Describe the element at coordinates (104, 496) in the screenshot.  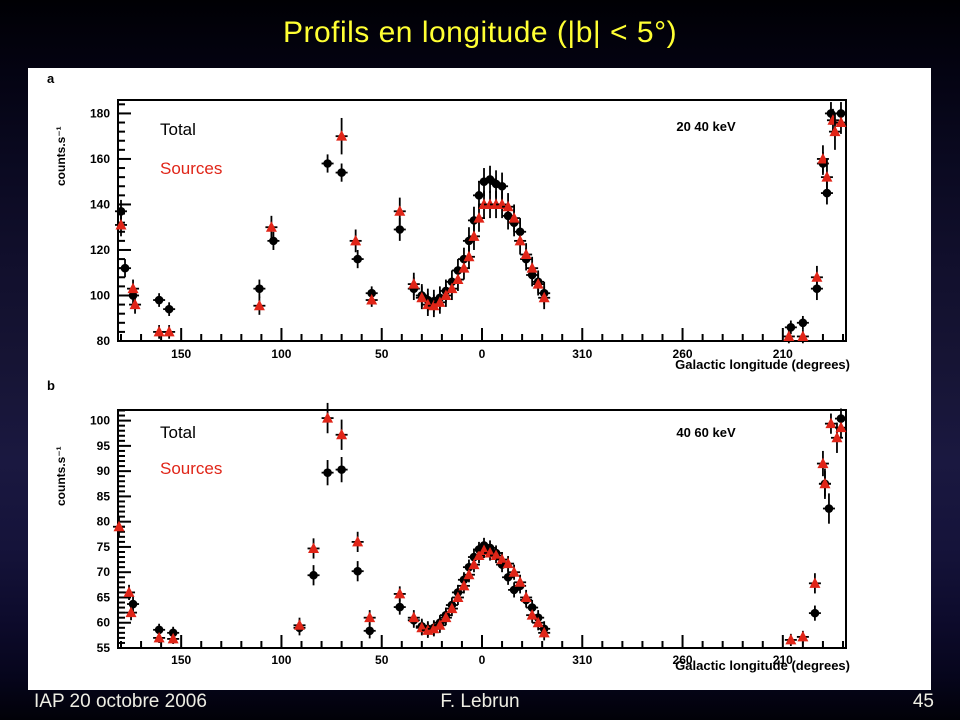
I see `svg-text: 85` at that location.